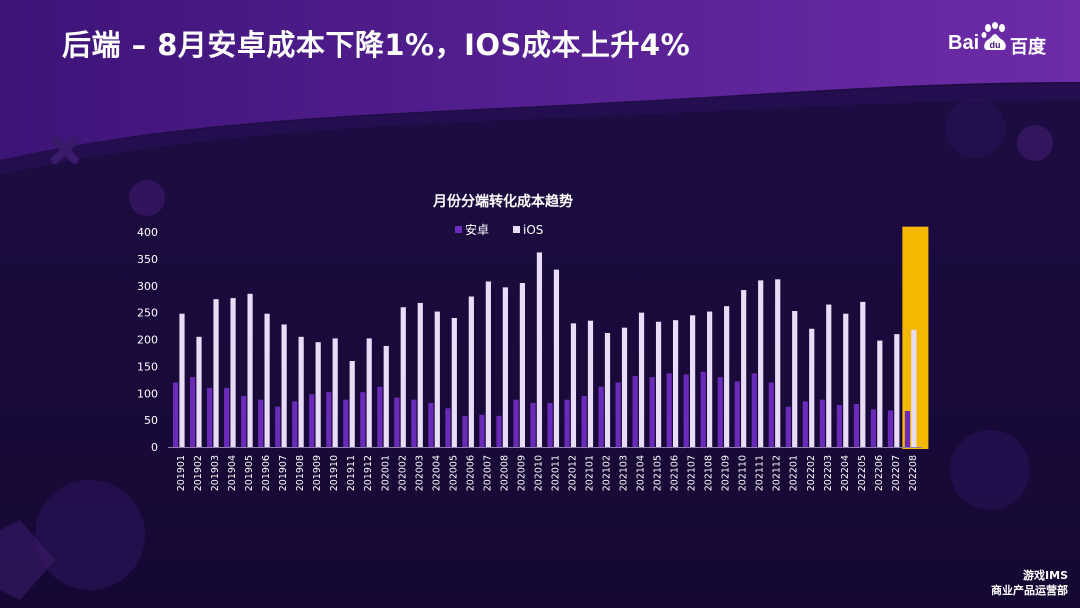 This screenshot has height=608, width=1080. Describe the element at coordinates (487, 473) in the screenshot. I see `x-tick-label: 202007` at that location.